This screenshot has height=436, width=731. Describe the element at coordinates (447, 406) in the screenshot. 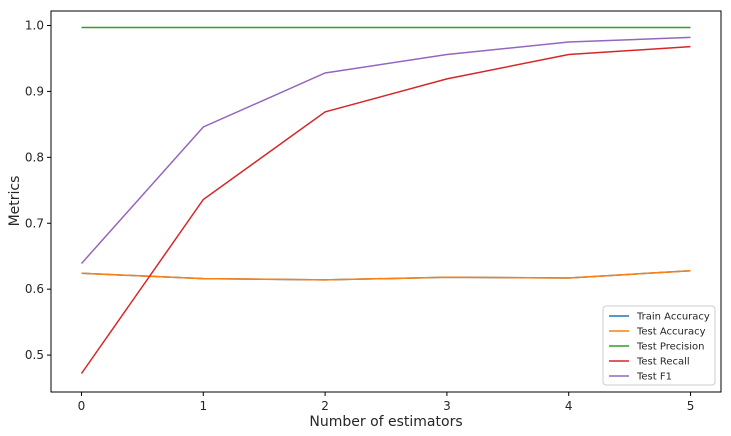

I see `x-tick-label: 3` at that location.